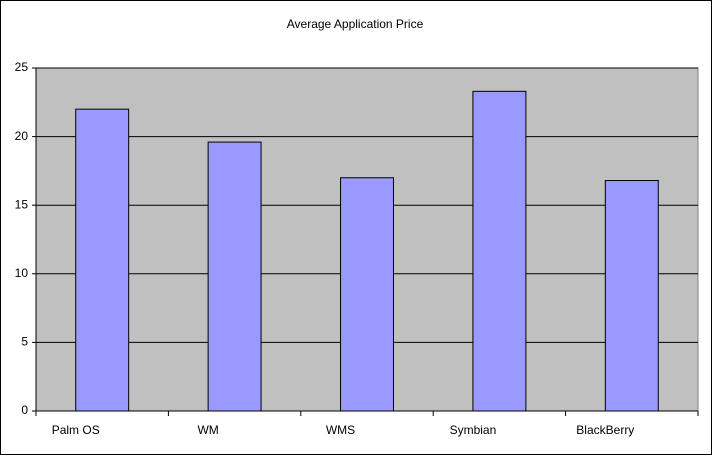 The image size is (712, 455). Describe the element at coordinates (22, 67) in the screenshot. I see `y-tick-label: 25` at that location.